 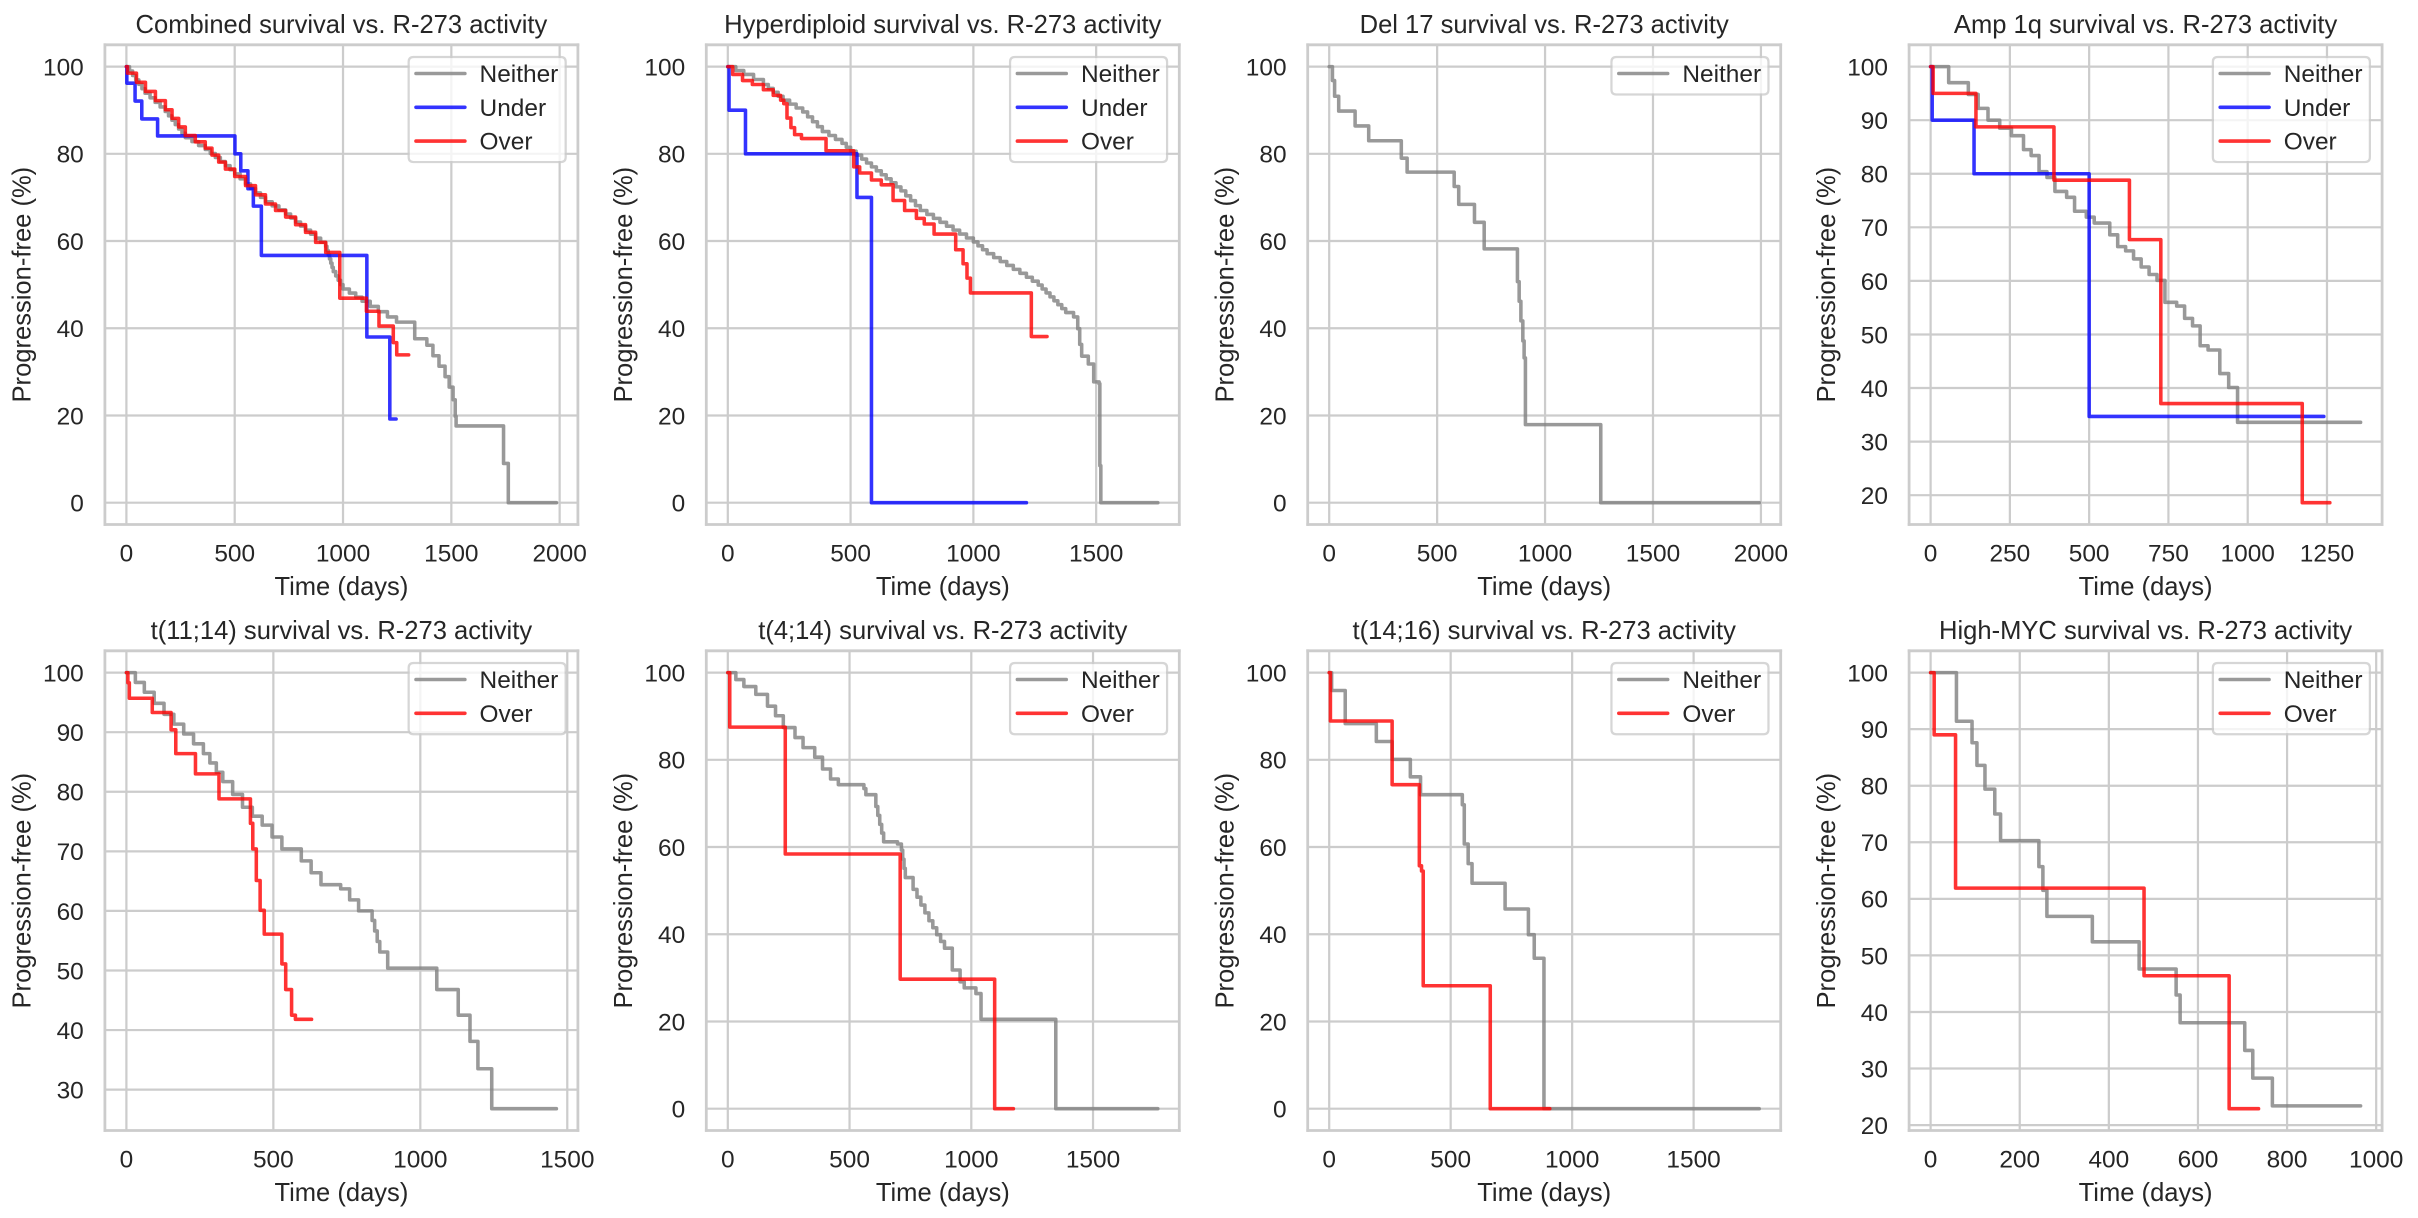 What do you see at coordinates (1544, 25) in the screenshot?
I see `svg-text:Del 17 survival vs. R-273 acti: Del 17 survival vs. R-273 activity` at bounding box center [1544, 25].